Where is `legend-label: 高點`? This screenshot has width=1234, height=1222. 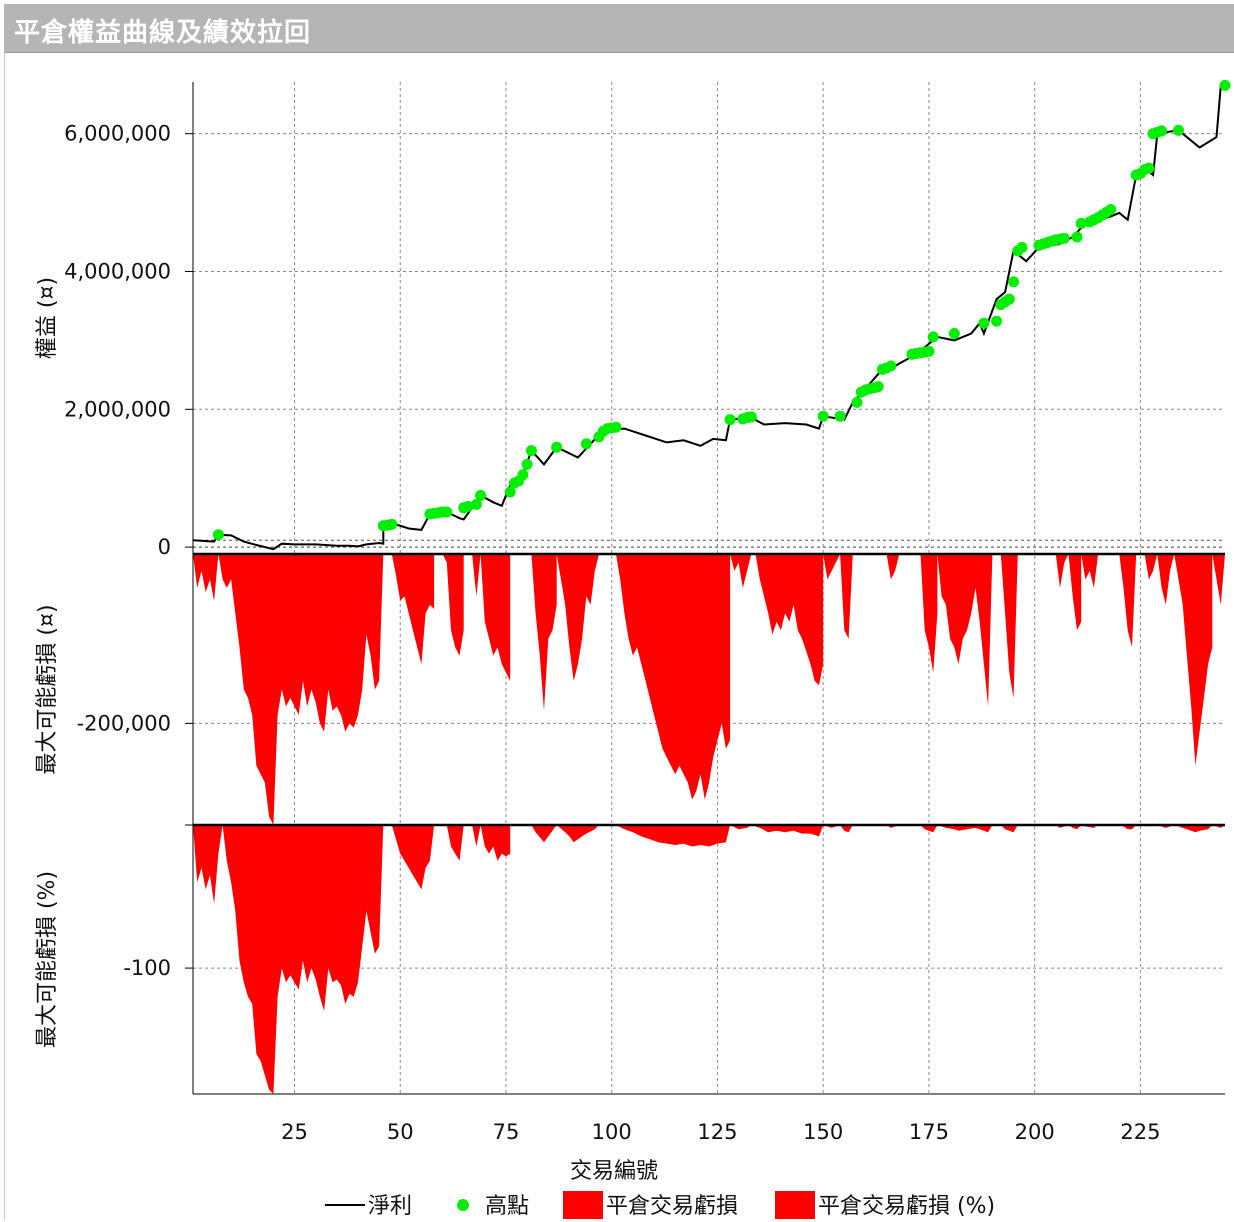 legend-label: 高點 is located at coordinates (507, 1206).